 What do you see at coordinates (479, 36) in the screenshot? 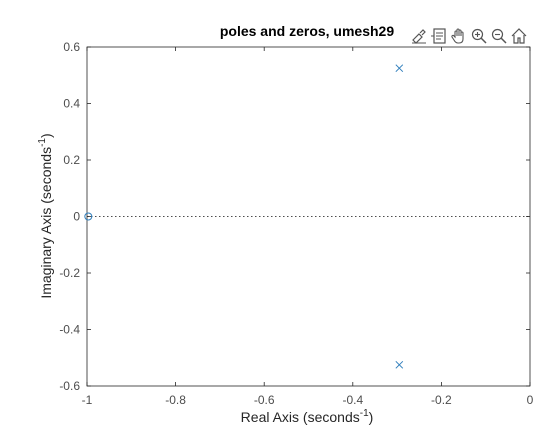
I see `zoom-in-icon` at bounding box center [479, 36].